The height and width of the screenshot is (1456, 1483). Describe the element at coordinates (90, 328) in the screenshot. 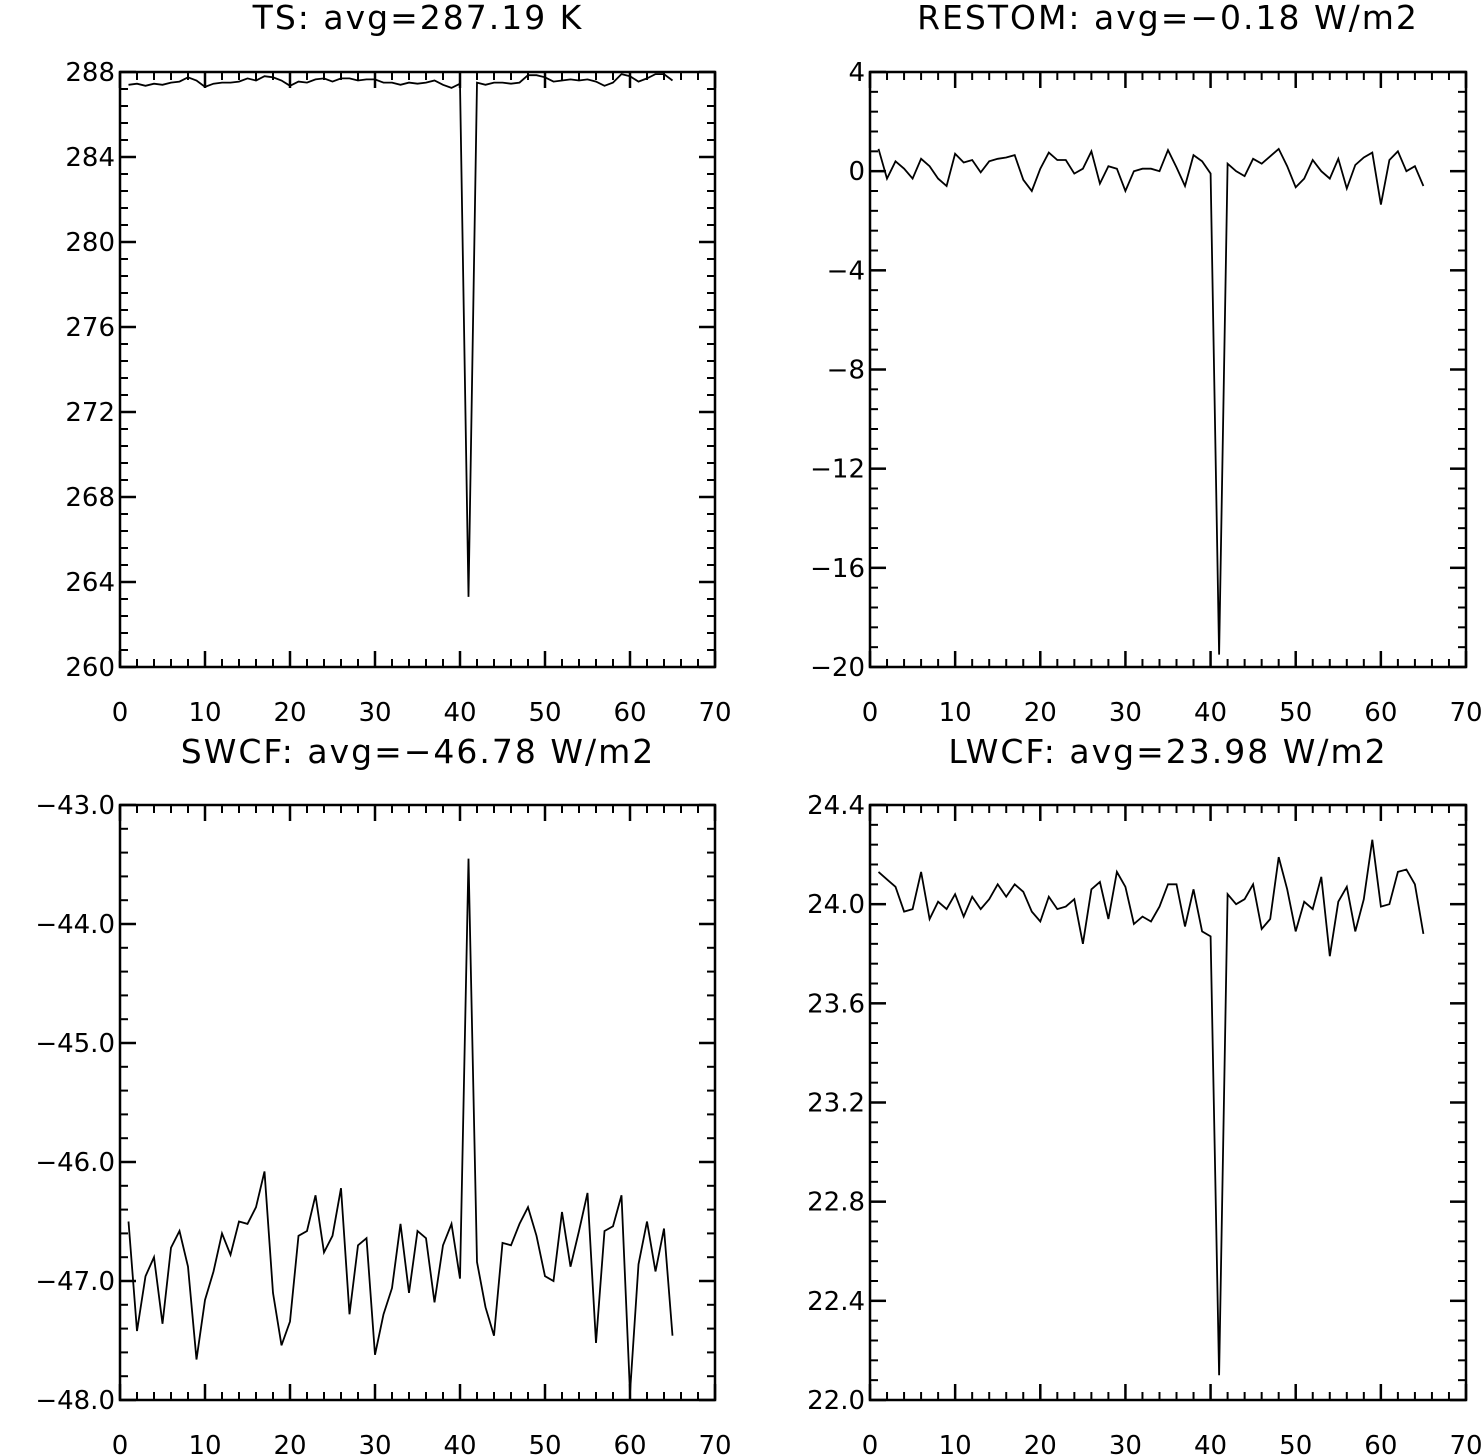

I see `ts-y-tick-label: 276` at that location.